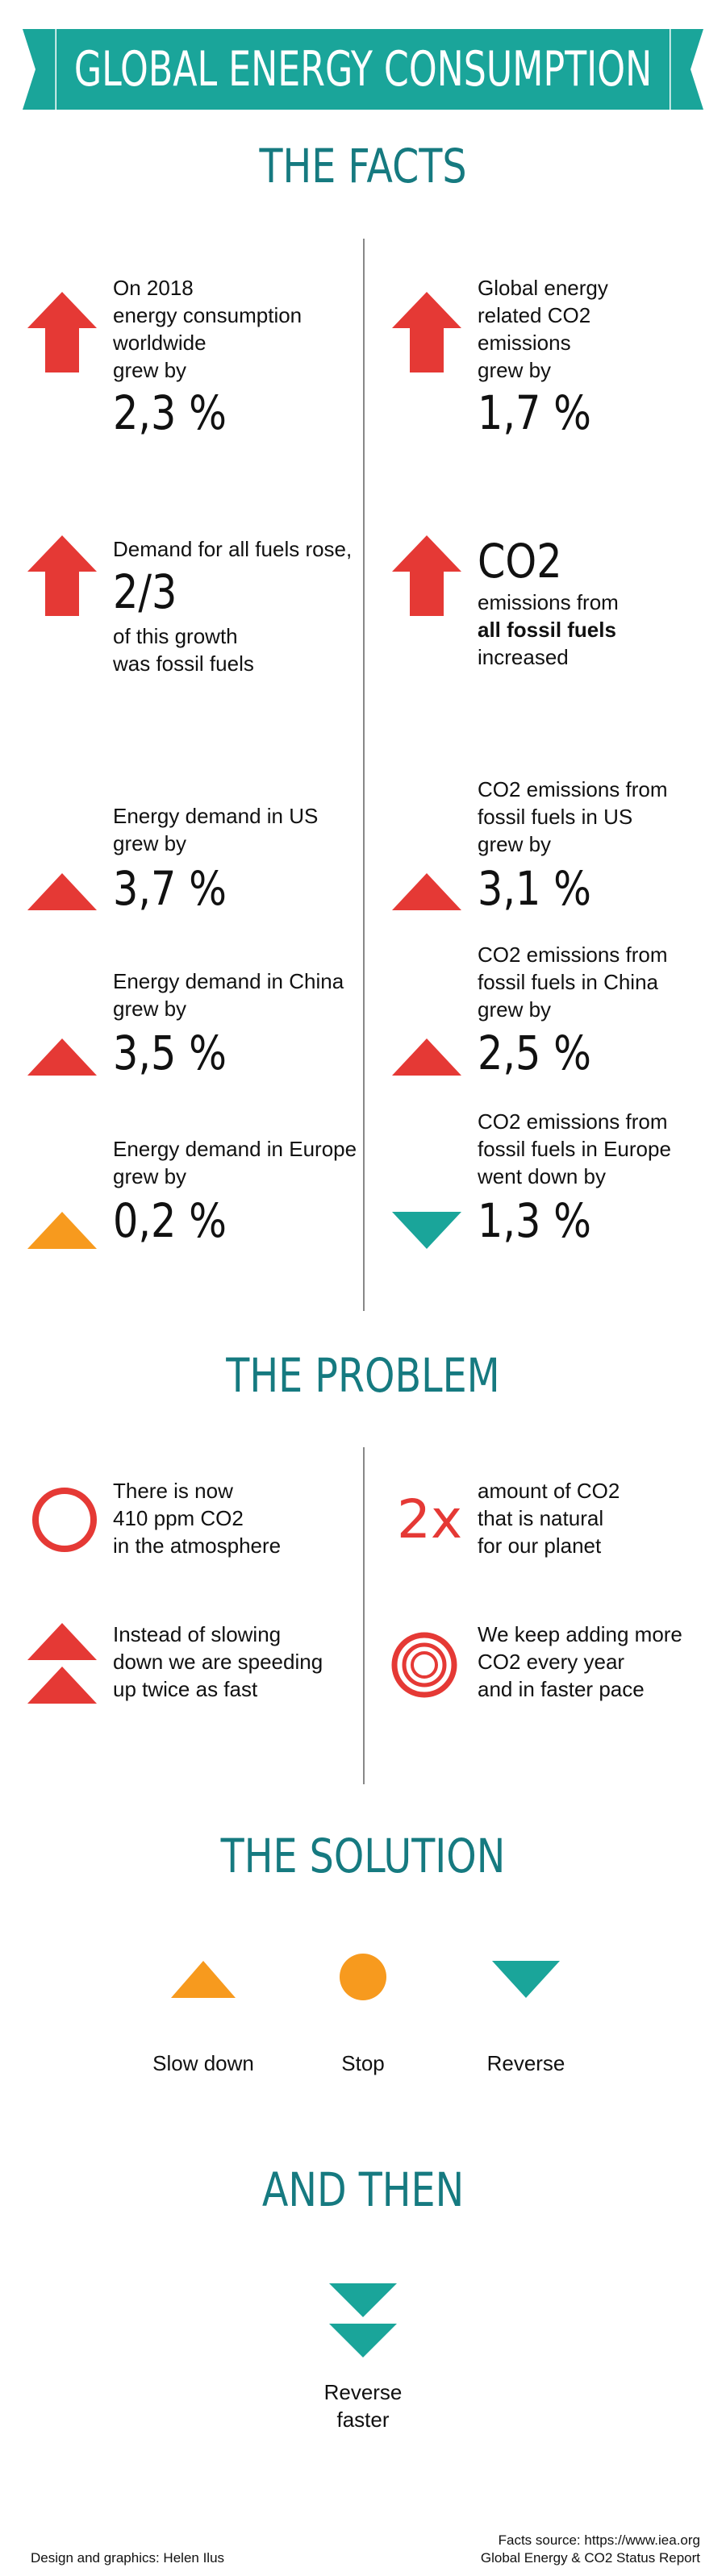  What do you see at coordinates (534, 888) in the screenshot?
I see `us-co2-value: 3,1 %` at bounding box center [534, 888].